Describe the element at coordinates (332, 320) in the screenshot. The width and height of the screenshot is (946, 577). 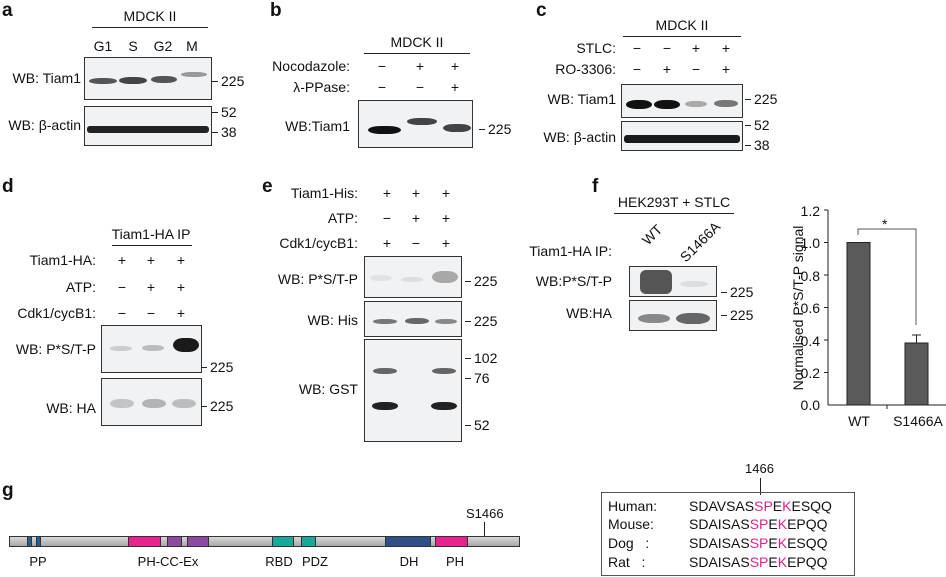
I see `blot-label: WB: His` at that location.